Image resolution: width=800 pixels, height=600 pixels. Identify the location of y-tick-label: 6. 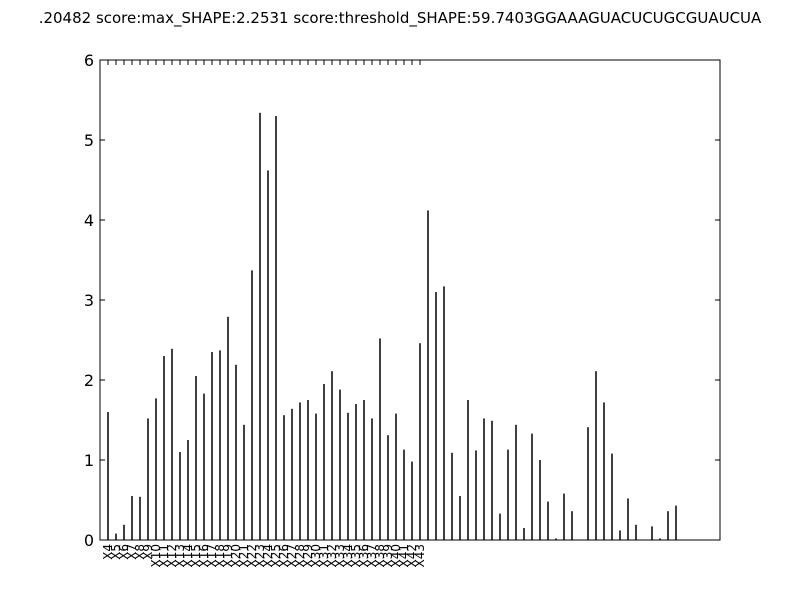
(89, 60).